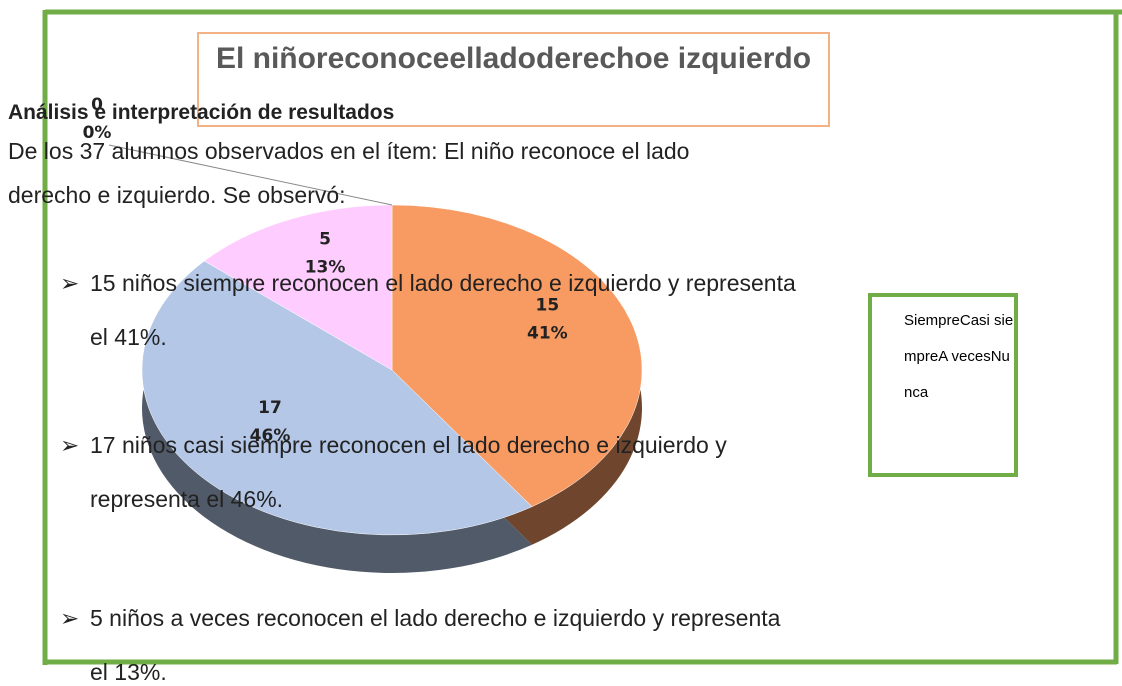  Describe the element at coordinates (513, 79) in the screenshot. I see `chart-title: El niñoreconoceelladoderechoe izquierdo` at that location.